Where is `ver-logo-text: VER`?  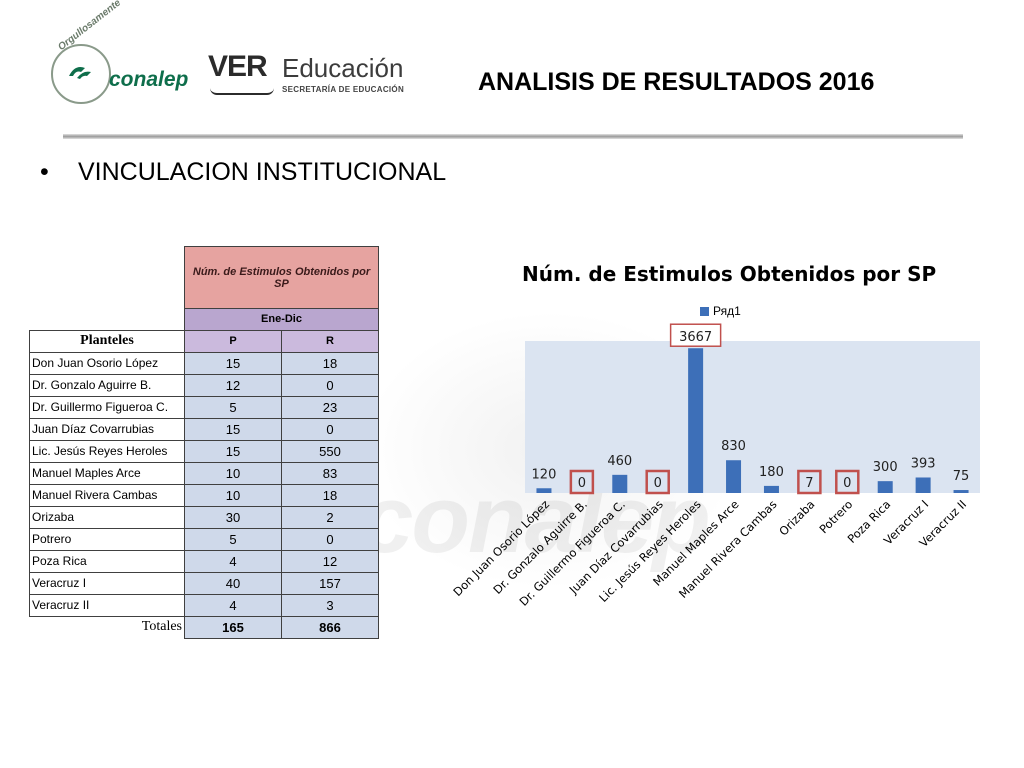
ver-logo-text: VER is located at coordinates (238, 66).